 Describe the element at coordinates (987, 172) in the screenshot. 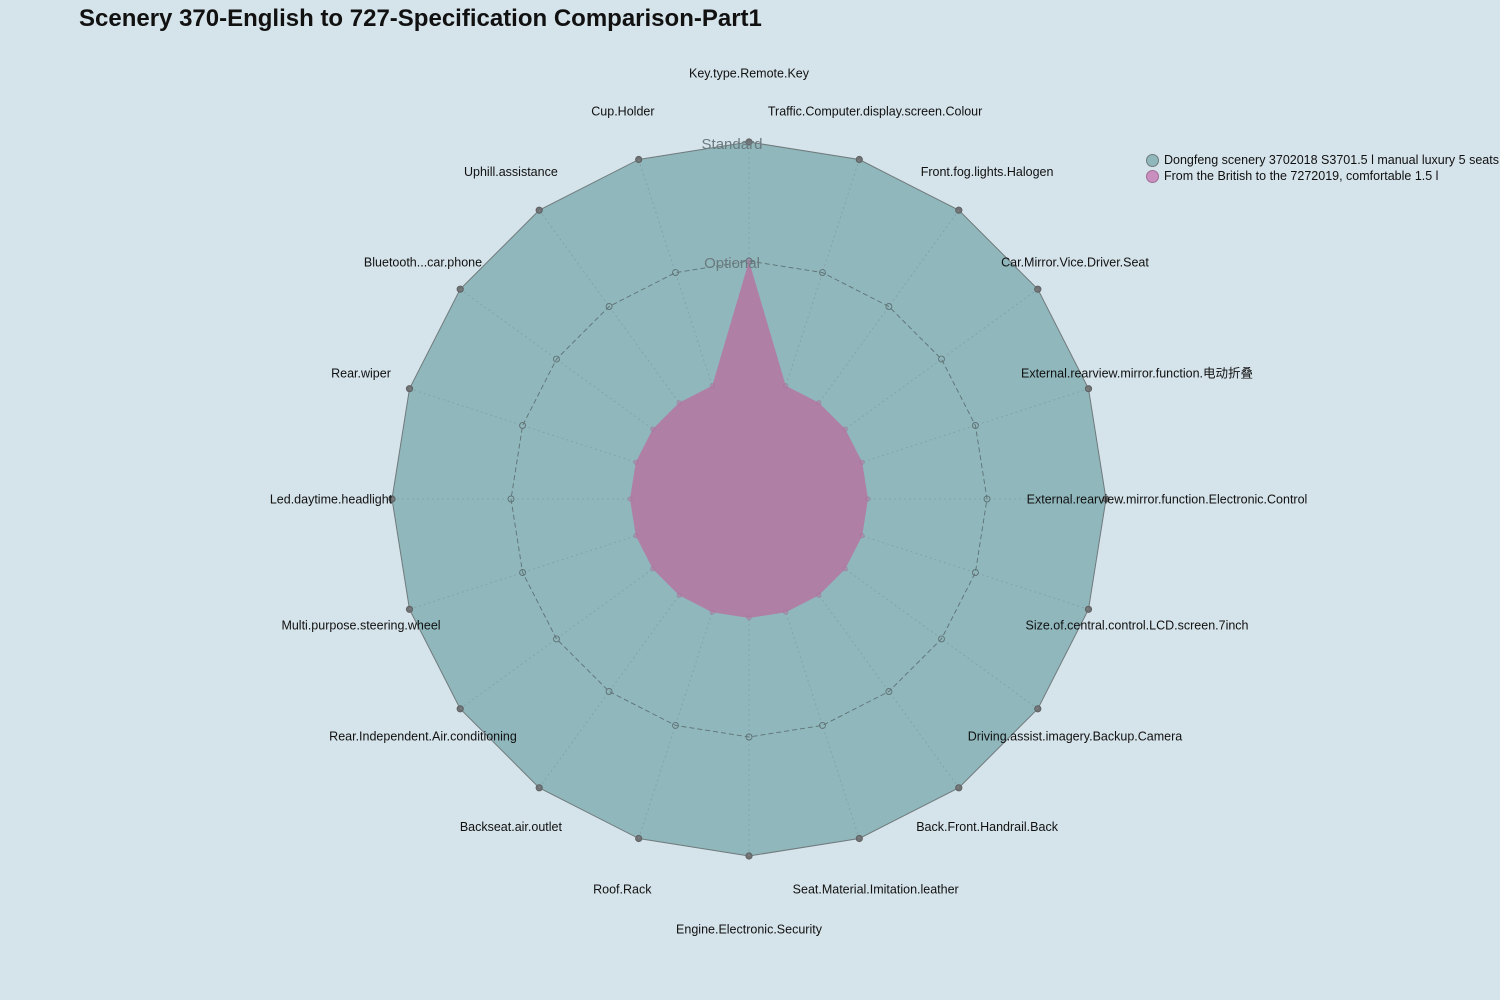

I see `axis-label: Front.fog.lights.Halogen` at that location.